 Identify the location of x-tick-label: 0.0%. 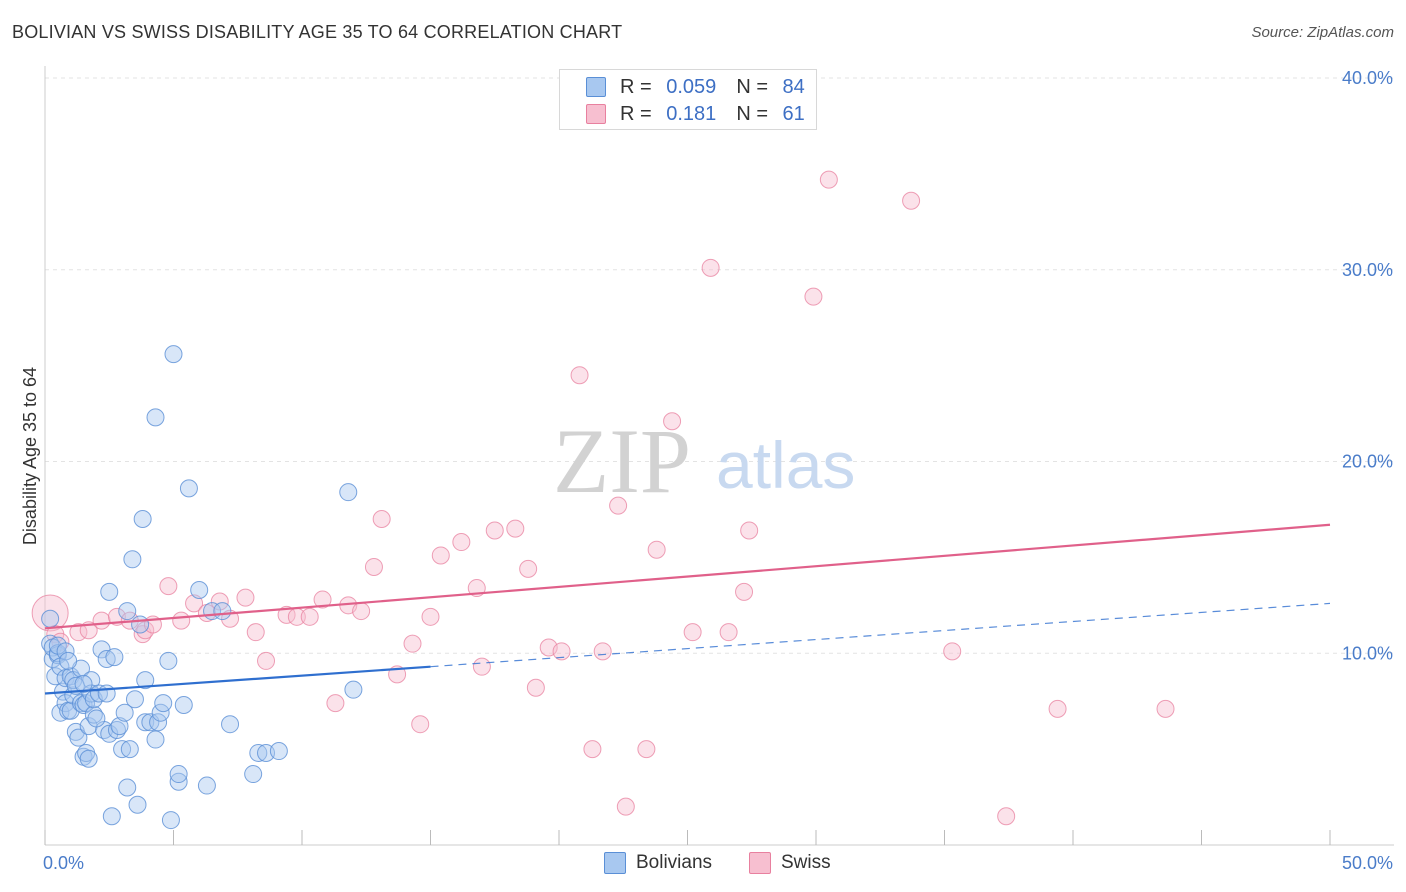
(63, 863).